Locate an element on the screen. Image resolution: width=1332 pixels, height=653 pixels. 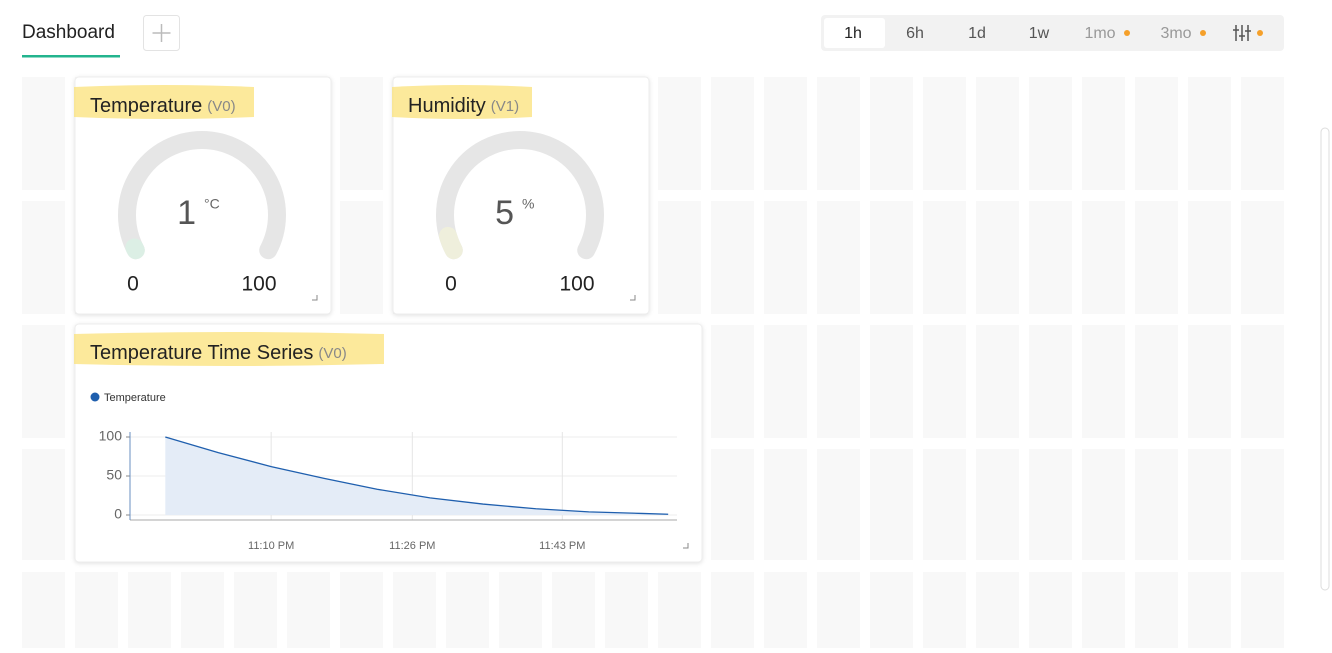
widget-title: Temperature (V0) is located at coordinates (163, 106).